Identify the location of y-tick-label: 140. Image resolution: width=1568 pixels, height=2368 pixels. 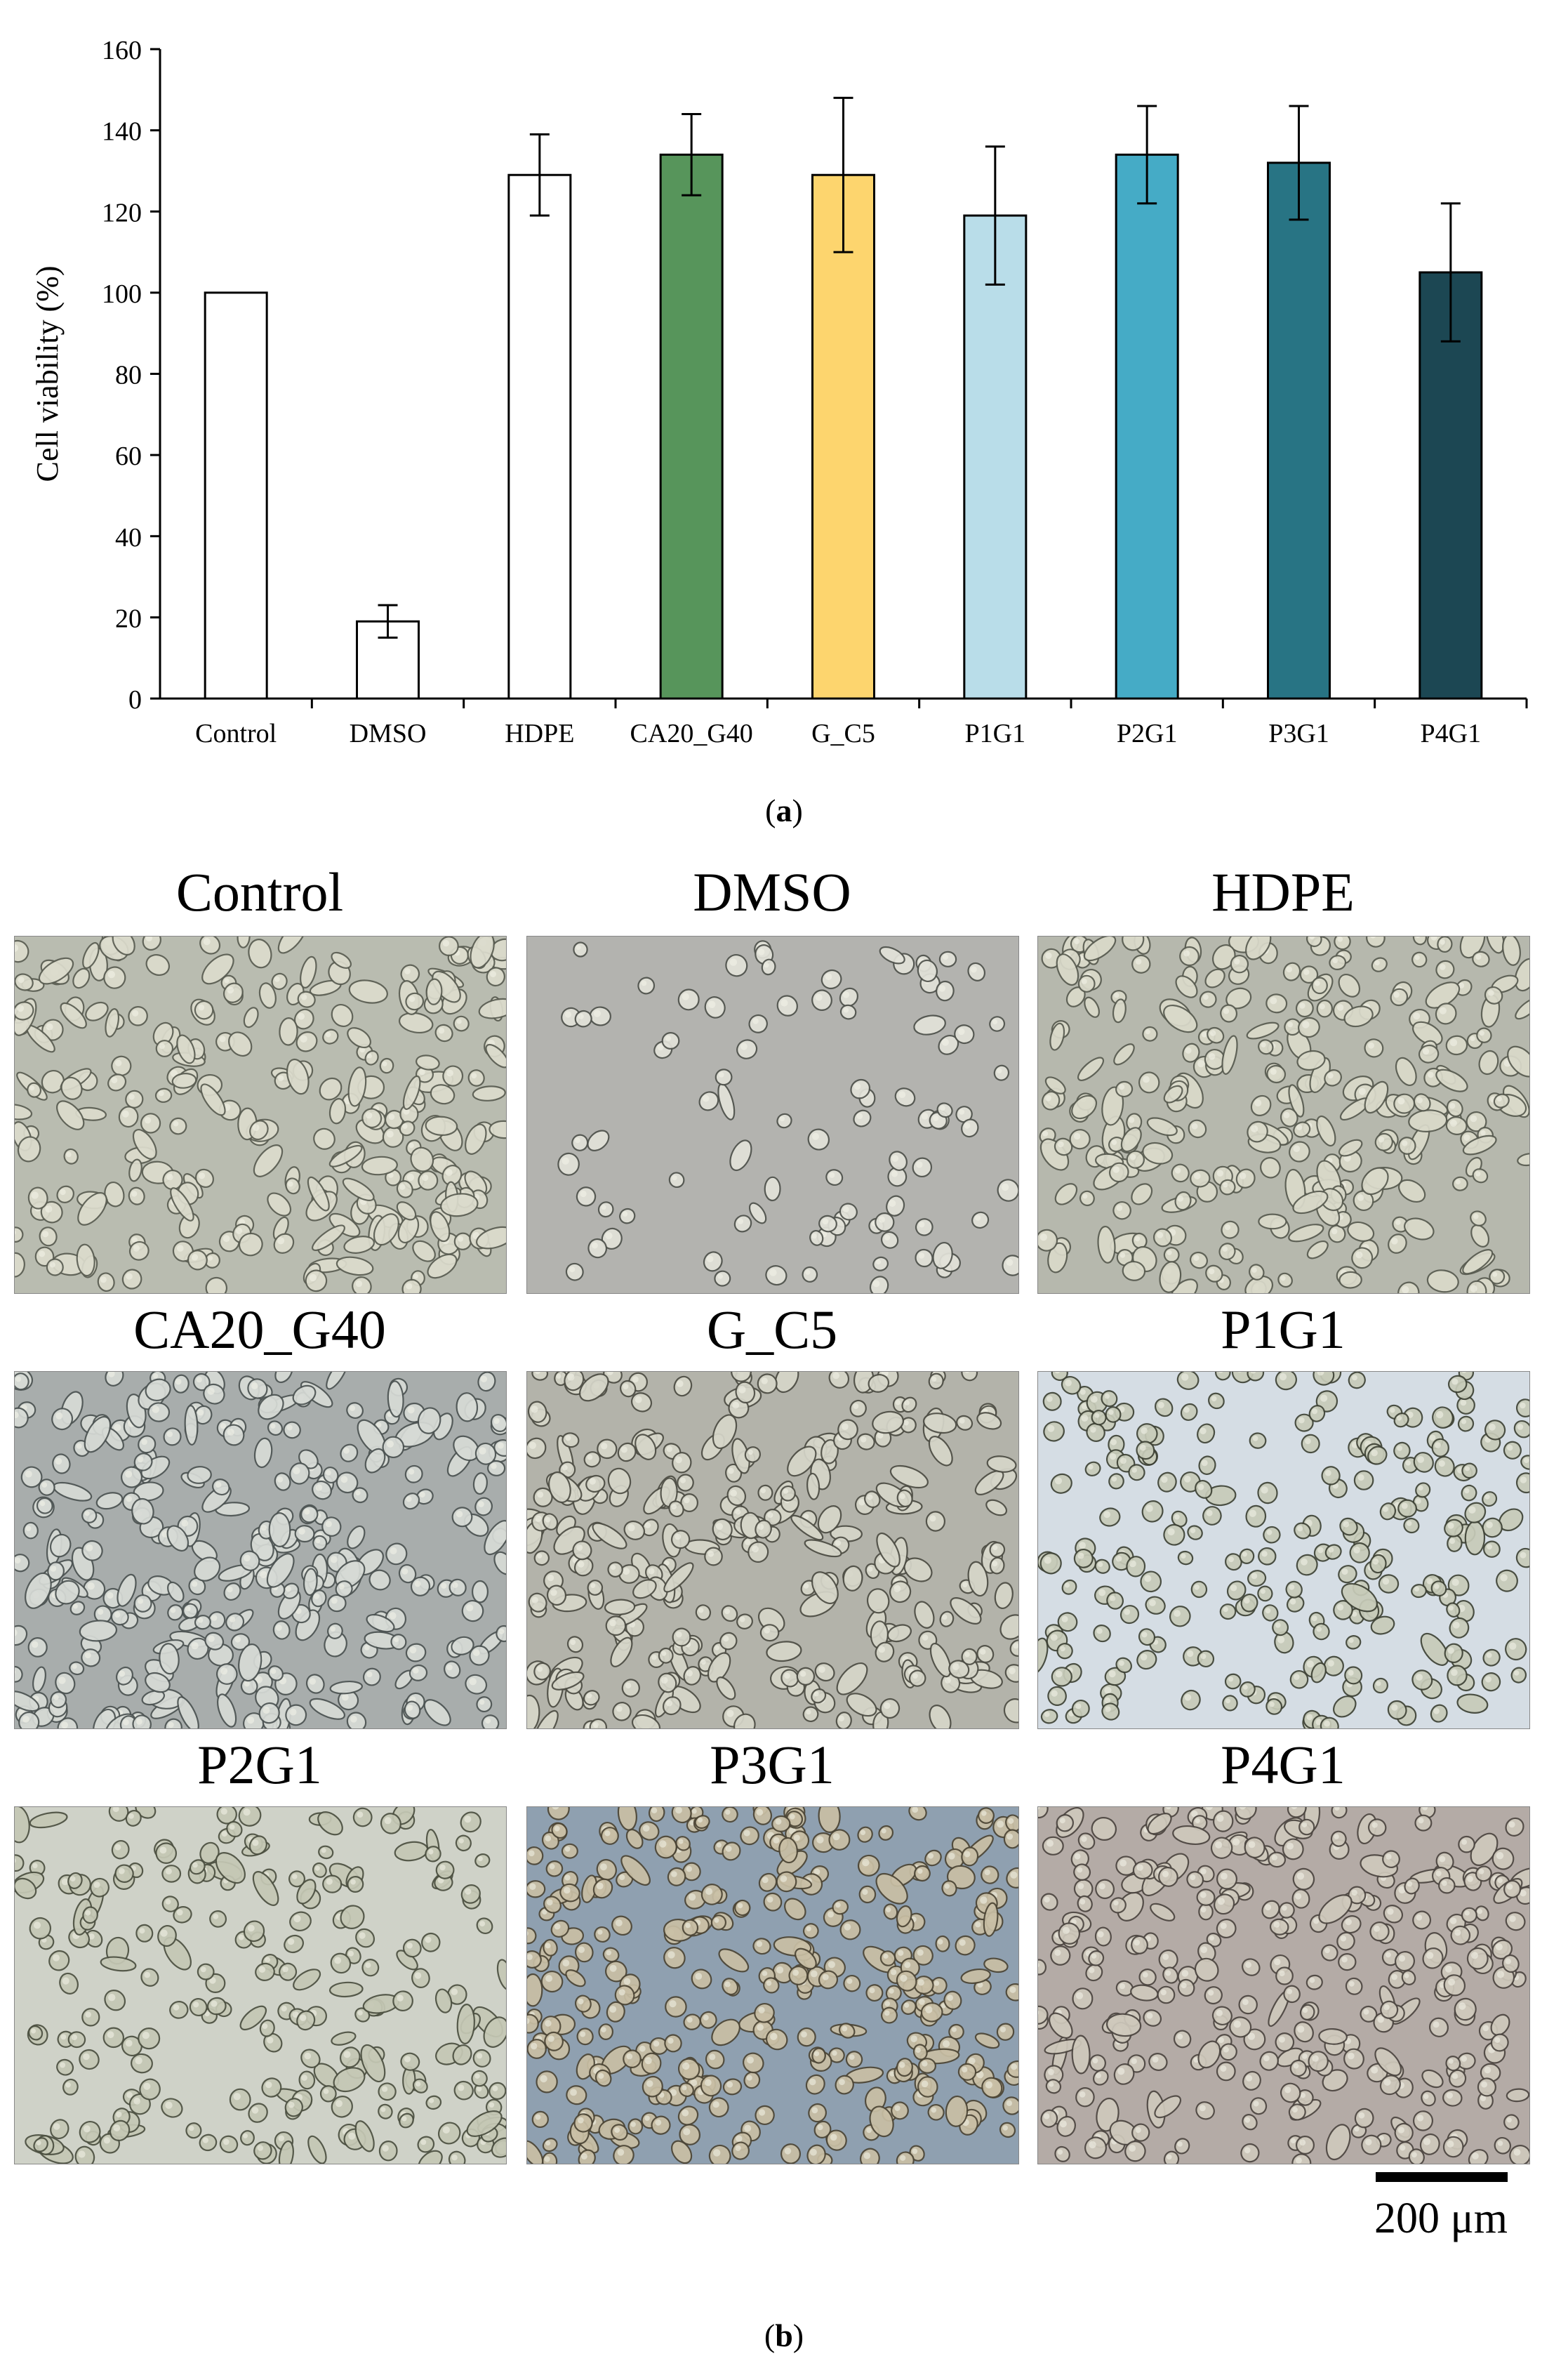
(122, 132).